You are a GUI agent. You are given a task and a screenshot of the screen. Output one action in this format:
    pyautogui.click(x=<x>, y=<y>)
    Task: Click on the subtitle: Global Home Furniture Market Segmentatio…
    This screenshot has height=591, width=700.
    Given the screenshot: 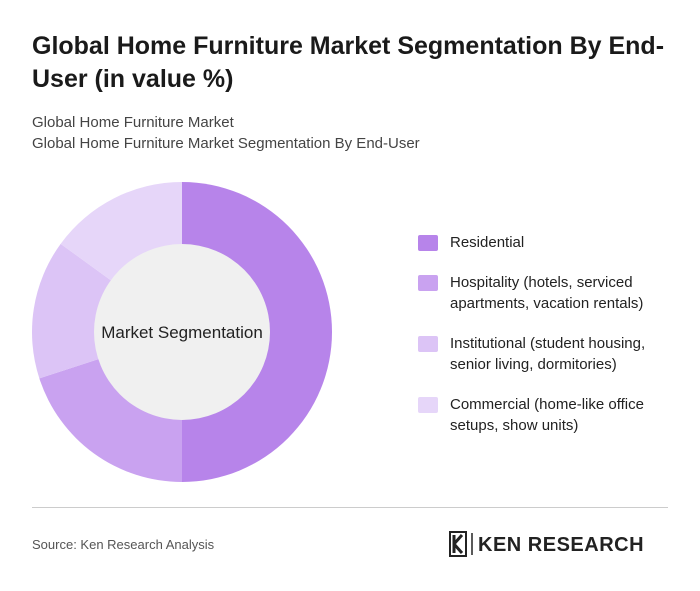 What is the action you would take?
    pyautogui.click(x=226, y=143)
    